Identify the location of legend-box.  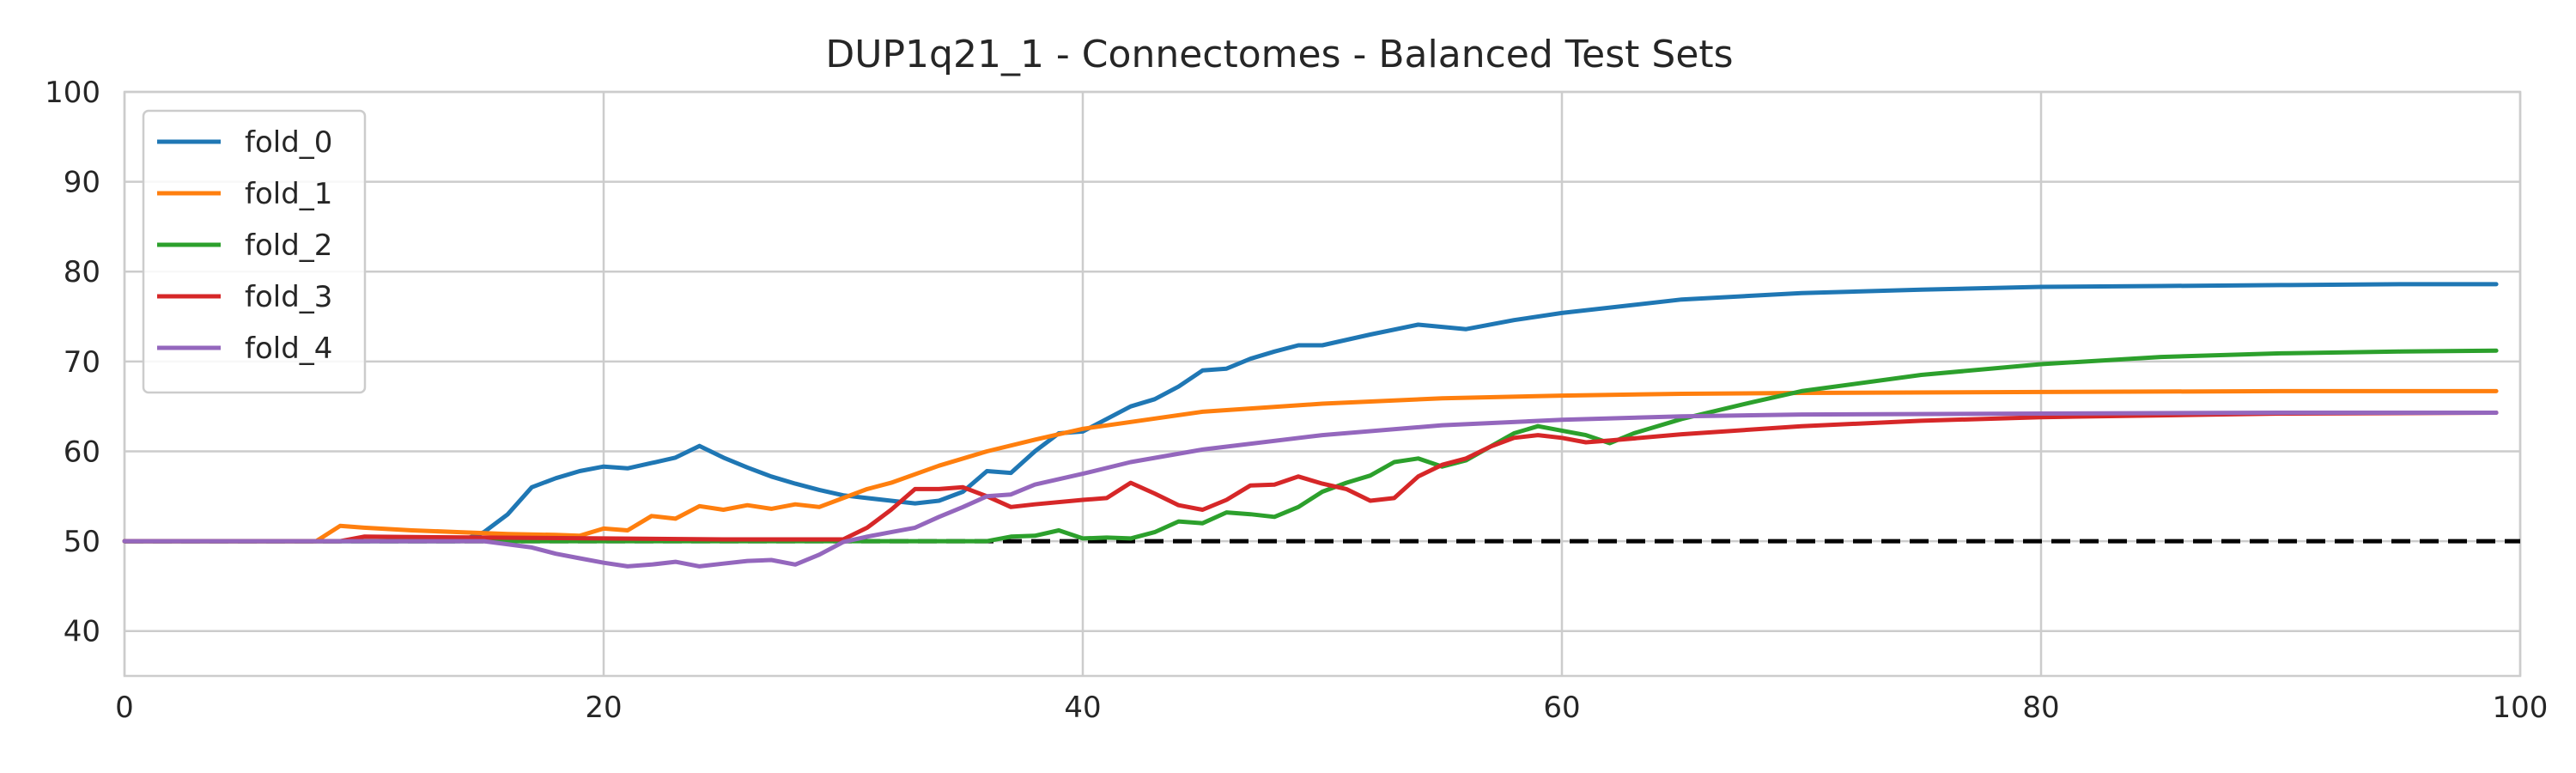
(254, 251).